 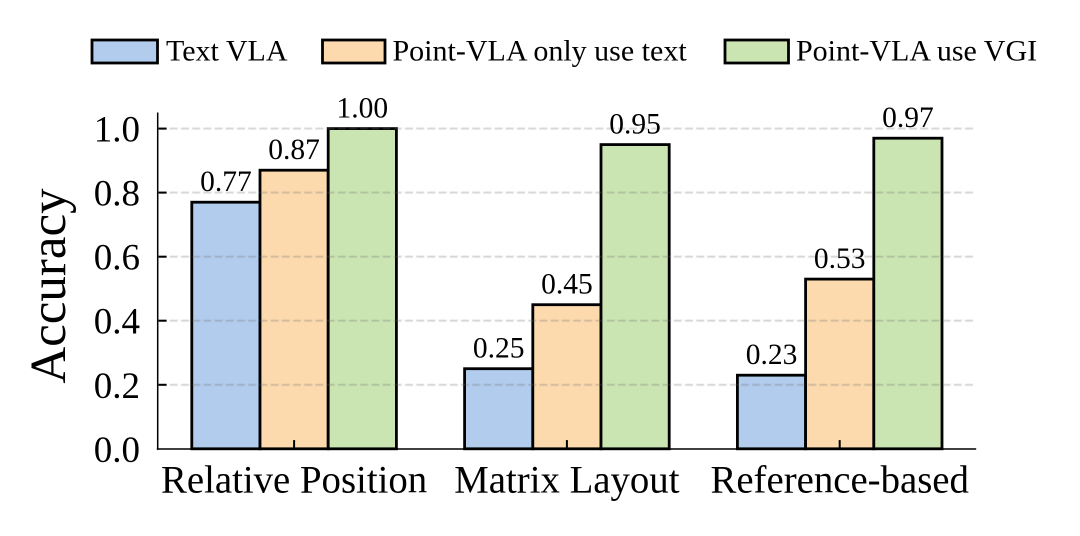 I want to click on svg-text: 0.45, so click(x=567, y=285).